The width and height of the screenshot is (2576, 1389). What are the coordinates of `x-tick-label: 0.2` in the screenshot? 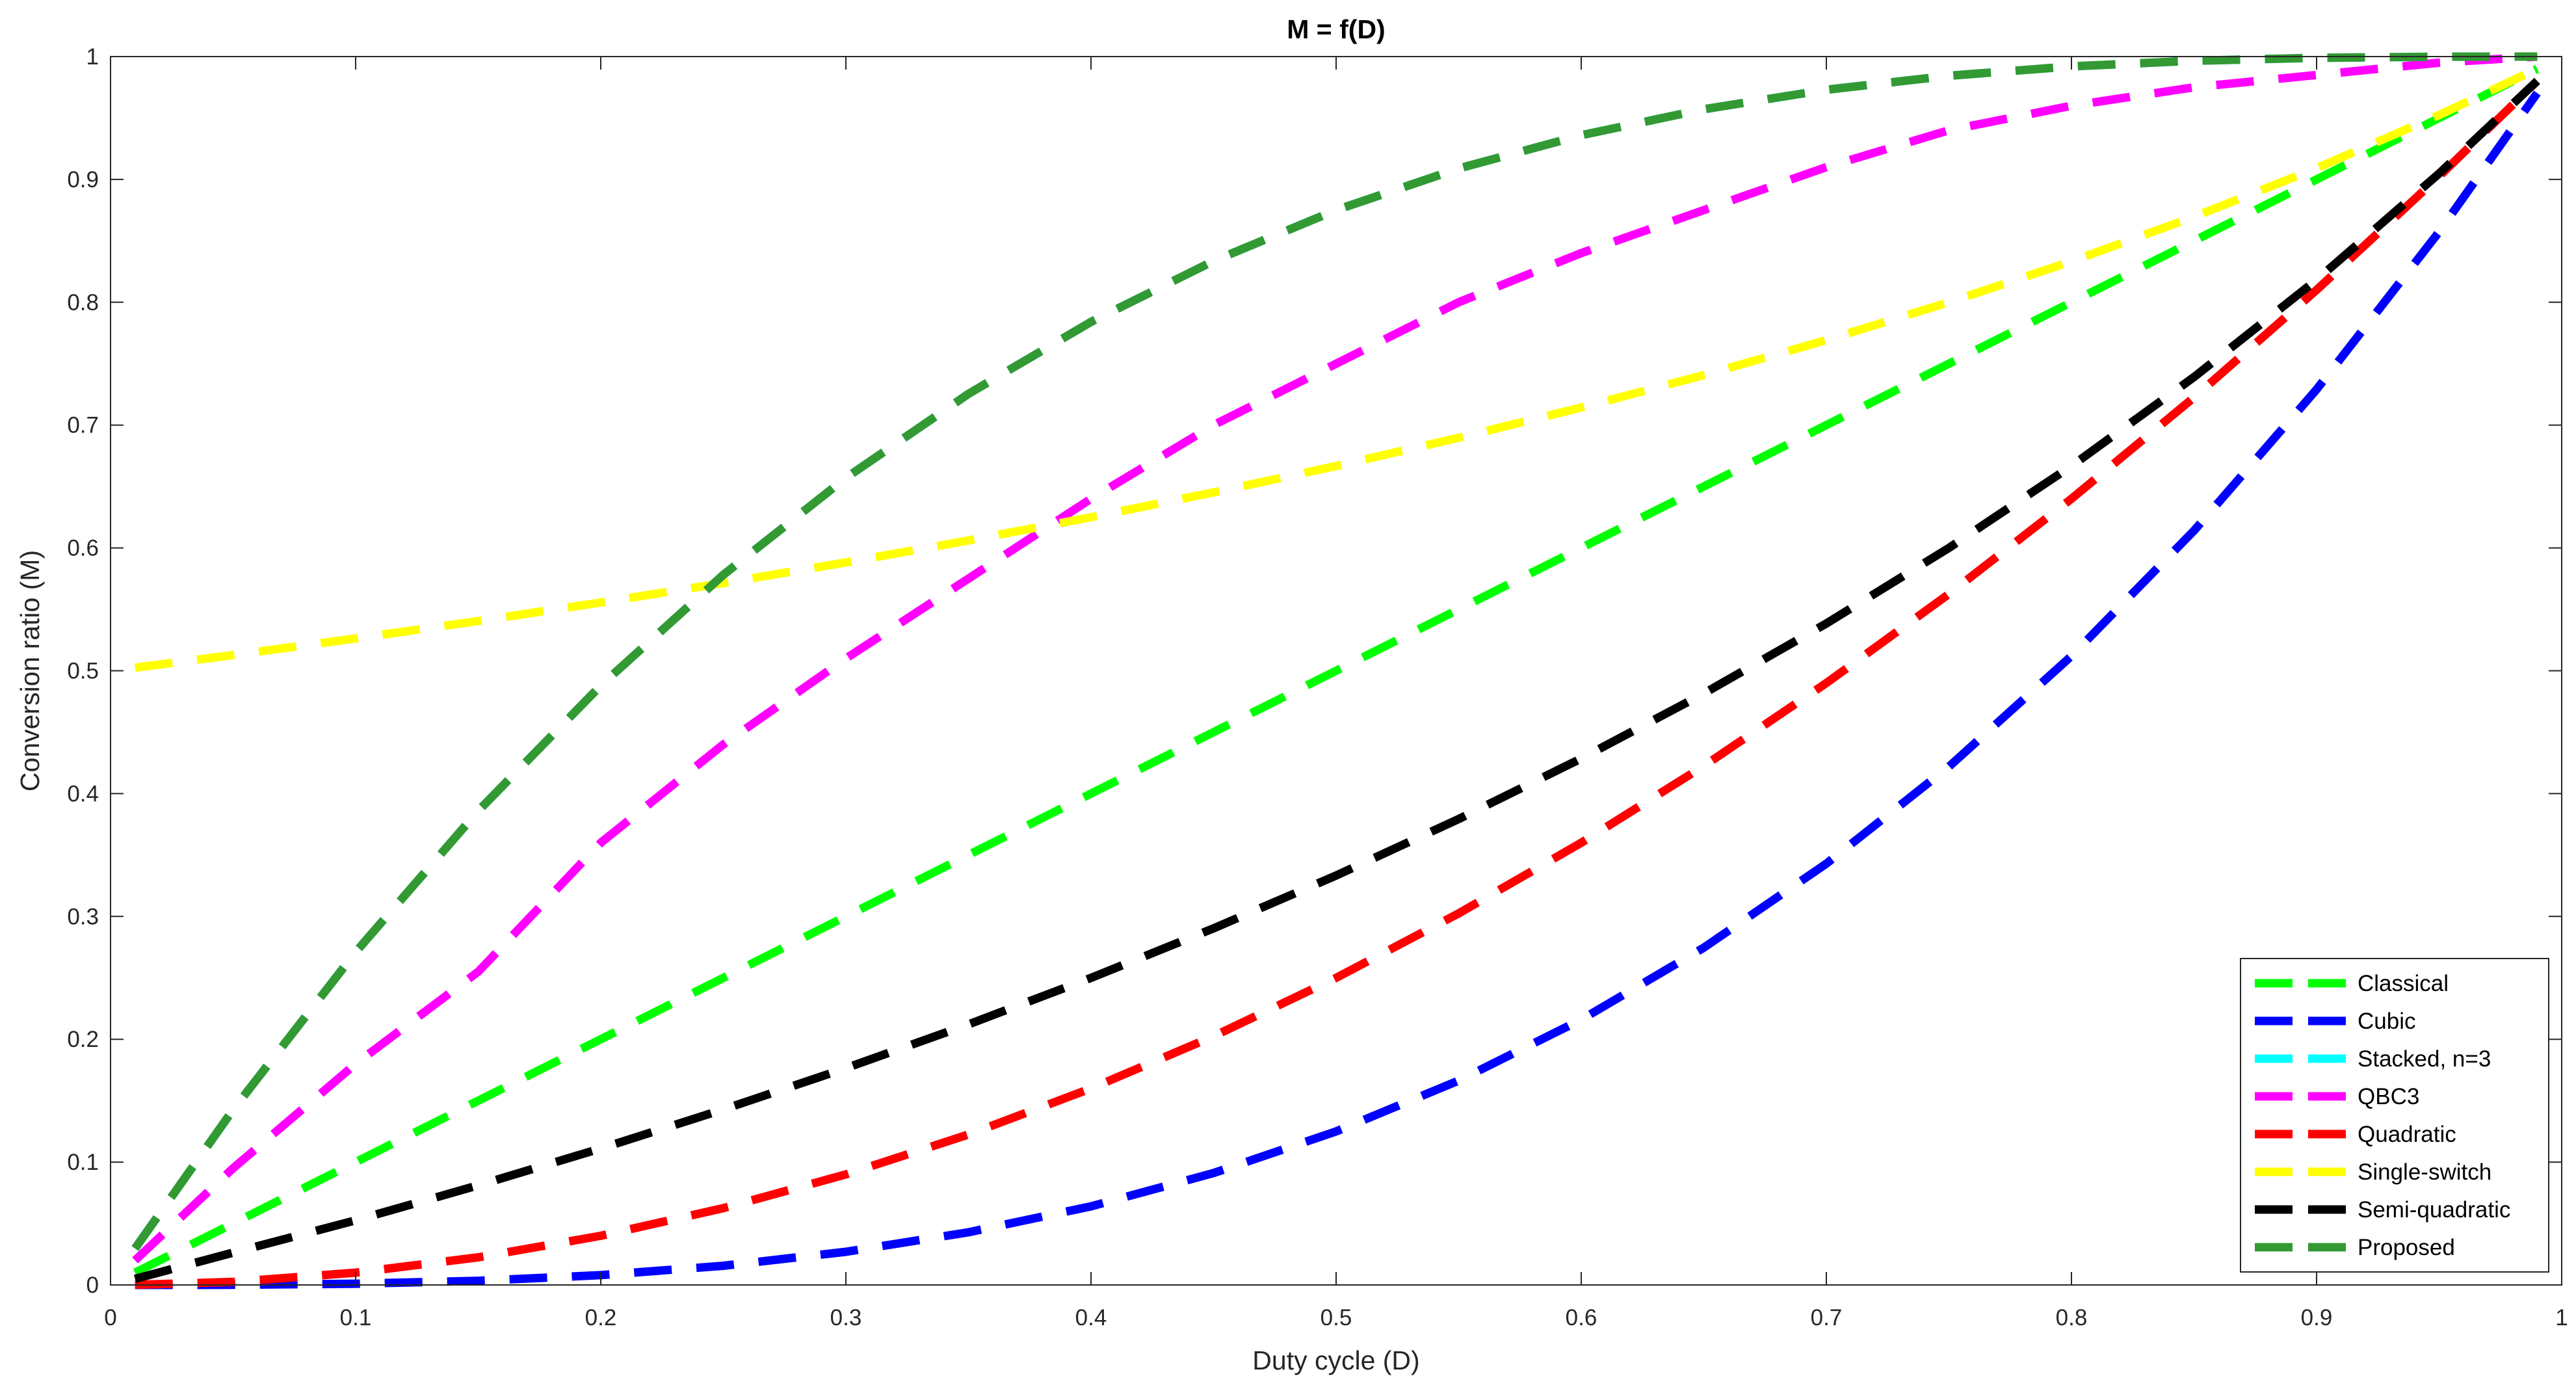 It's located at (601, 1317).